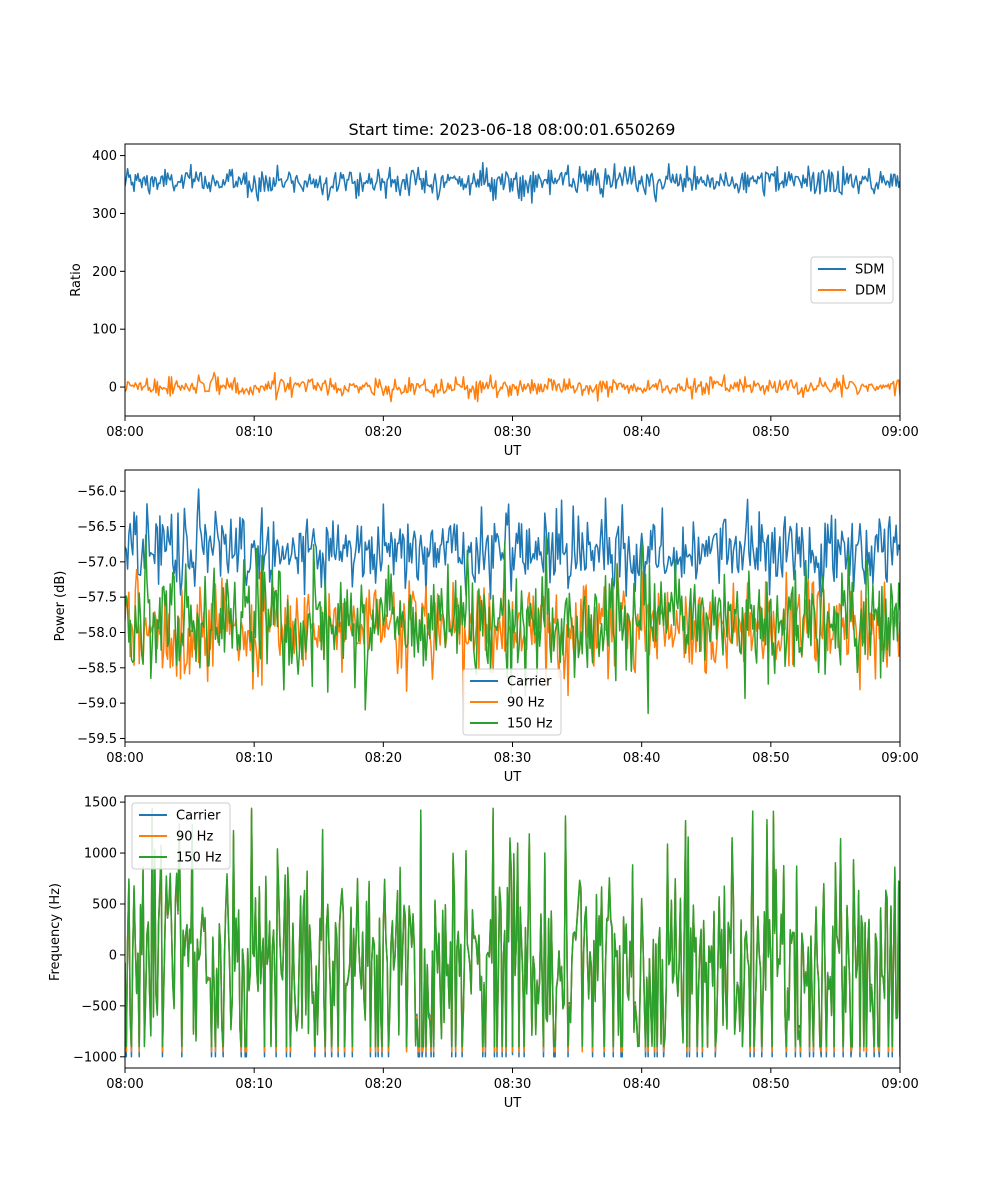 Image resolution: width=1000 pixels, height=1200 pixels. What do you see at coordinates (97, 739) in the screenshot?
I see `y-tick-label: −59.5` at bounding box center [97, 739].